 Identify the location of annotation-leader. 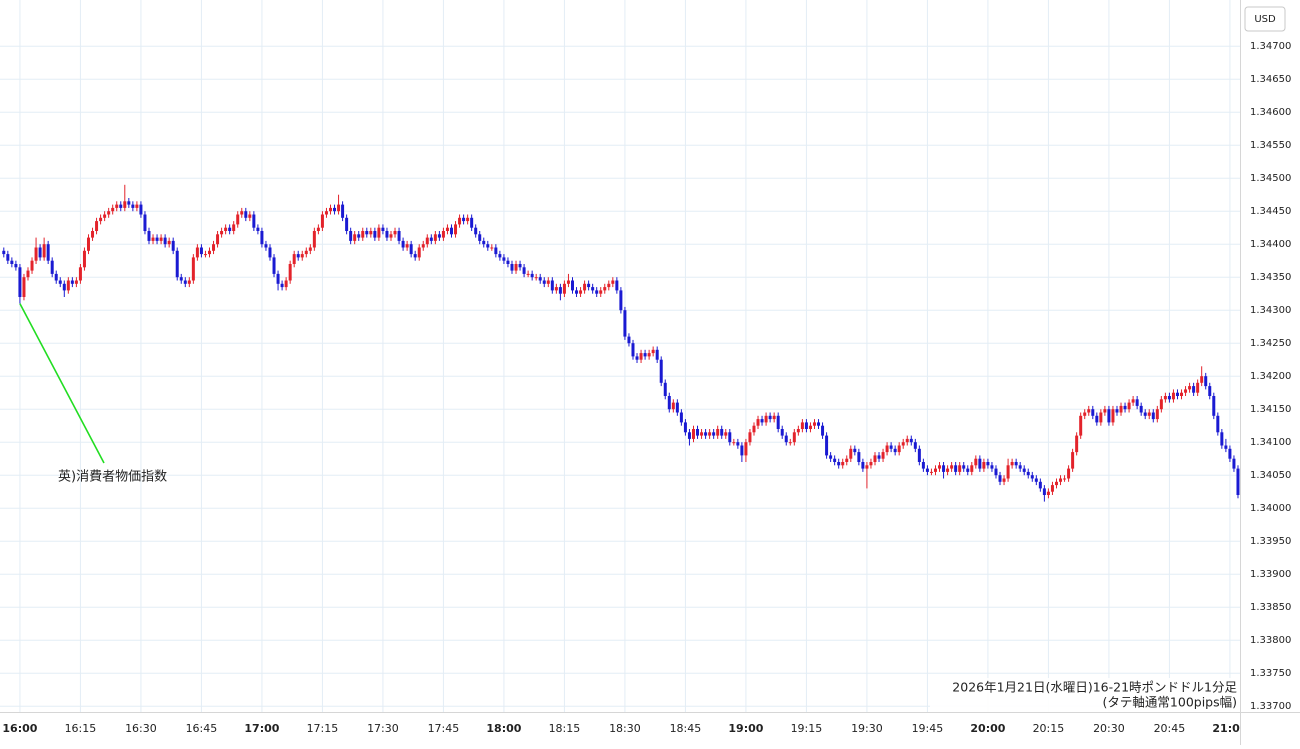
(62, 383).